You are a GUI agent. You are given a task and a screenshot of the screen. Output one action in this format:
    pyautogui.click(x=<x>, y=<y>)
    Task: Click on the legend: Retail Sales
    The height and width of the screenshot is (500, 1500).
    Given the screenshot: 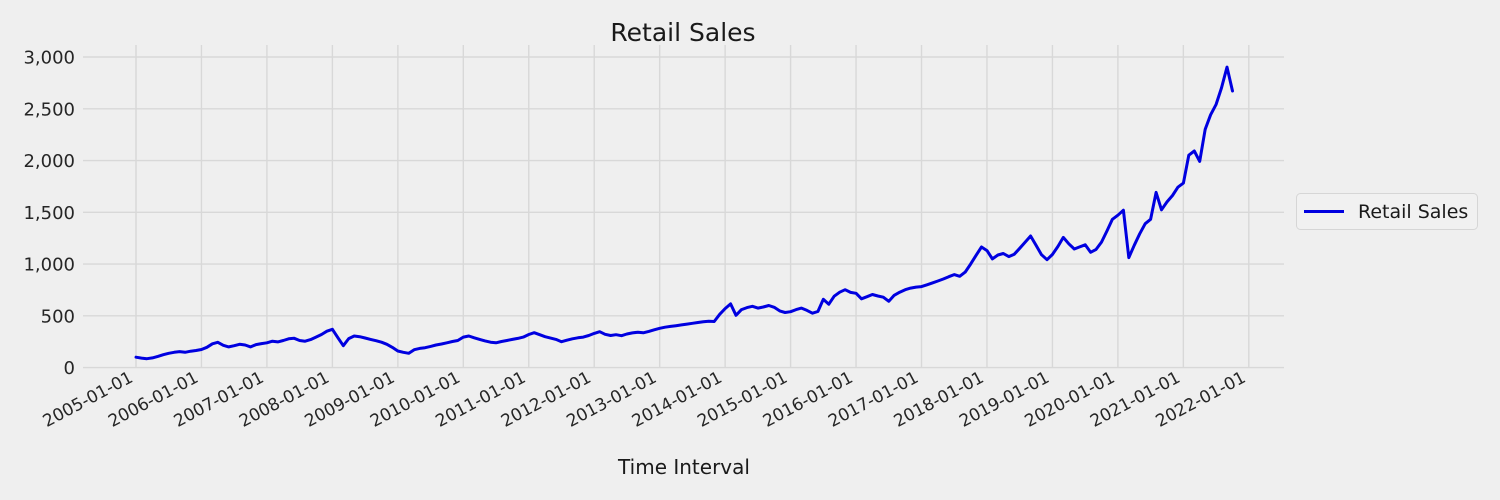 What is the action you would take?
    pyautogui.click(x=1387, y=211)
    